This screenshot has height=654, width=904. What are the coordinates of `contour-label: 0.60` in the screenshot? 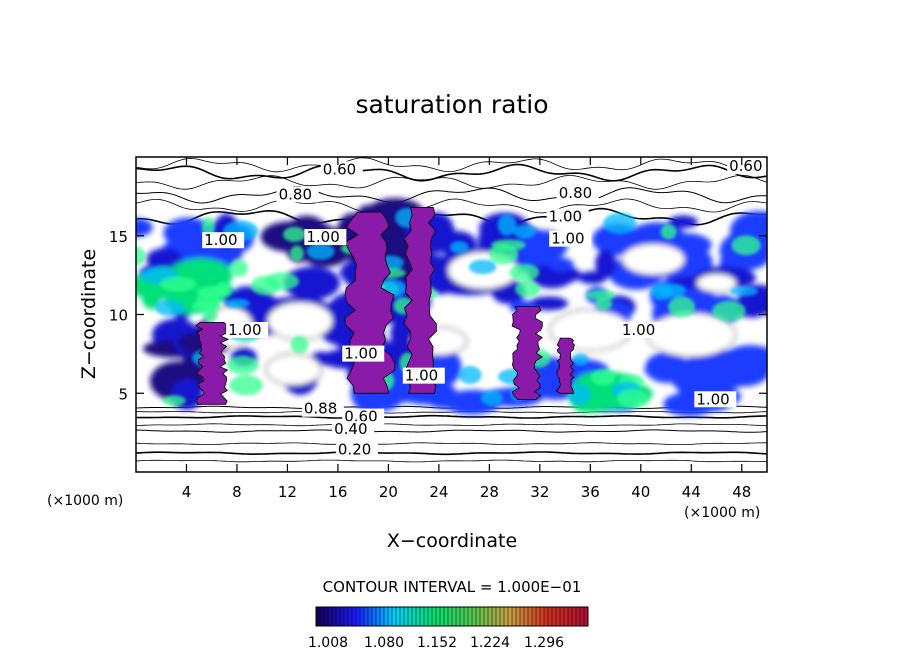 It's located at (360, 417).